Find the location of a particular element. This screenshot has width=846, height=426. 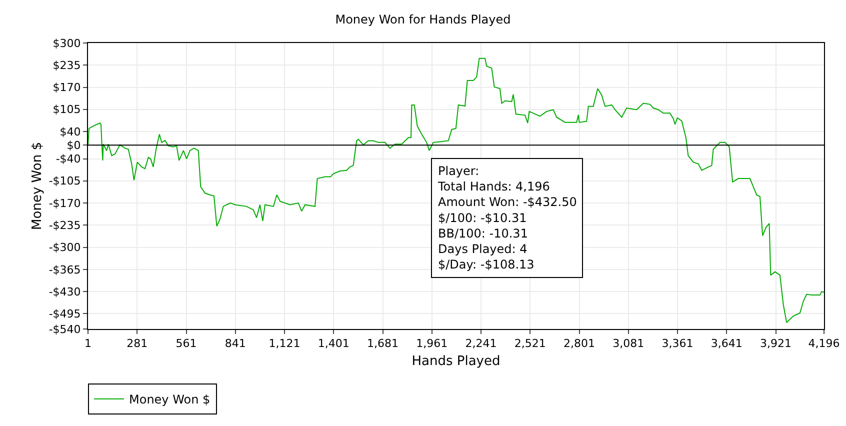

y-tick-label: -$365 is located at coordinates (64, 269).